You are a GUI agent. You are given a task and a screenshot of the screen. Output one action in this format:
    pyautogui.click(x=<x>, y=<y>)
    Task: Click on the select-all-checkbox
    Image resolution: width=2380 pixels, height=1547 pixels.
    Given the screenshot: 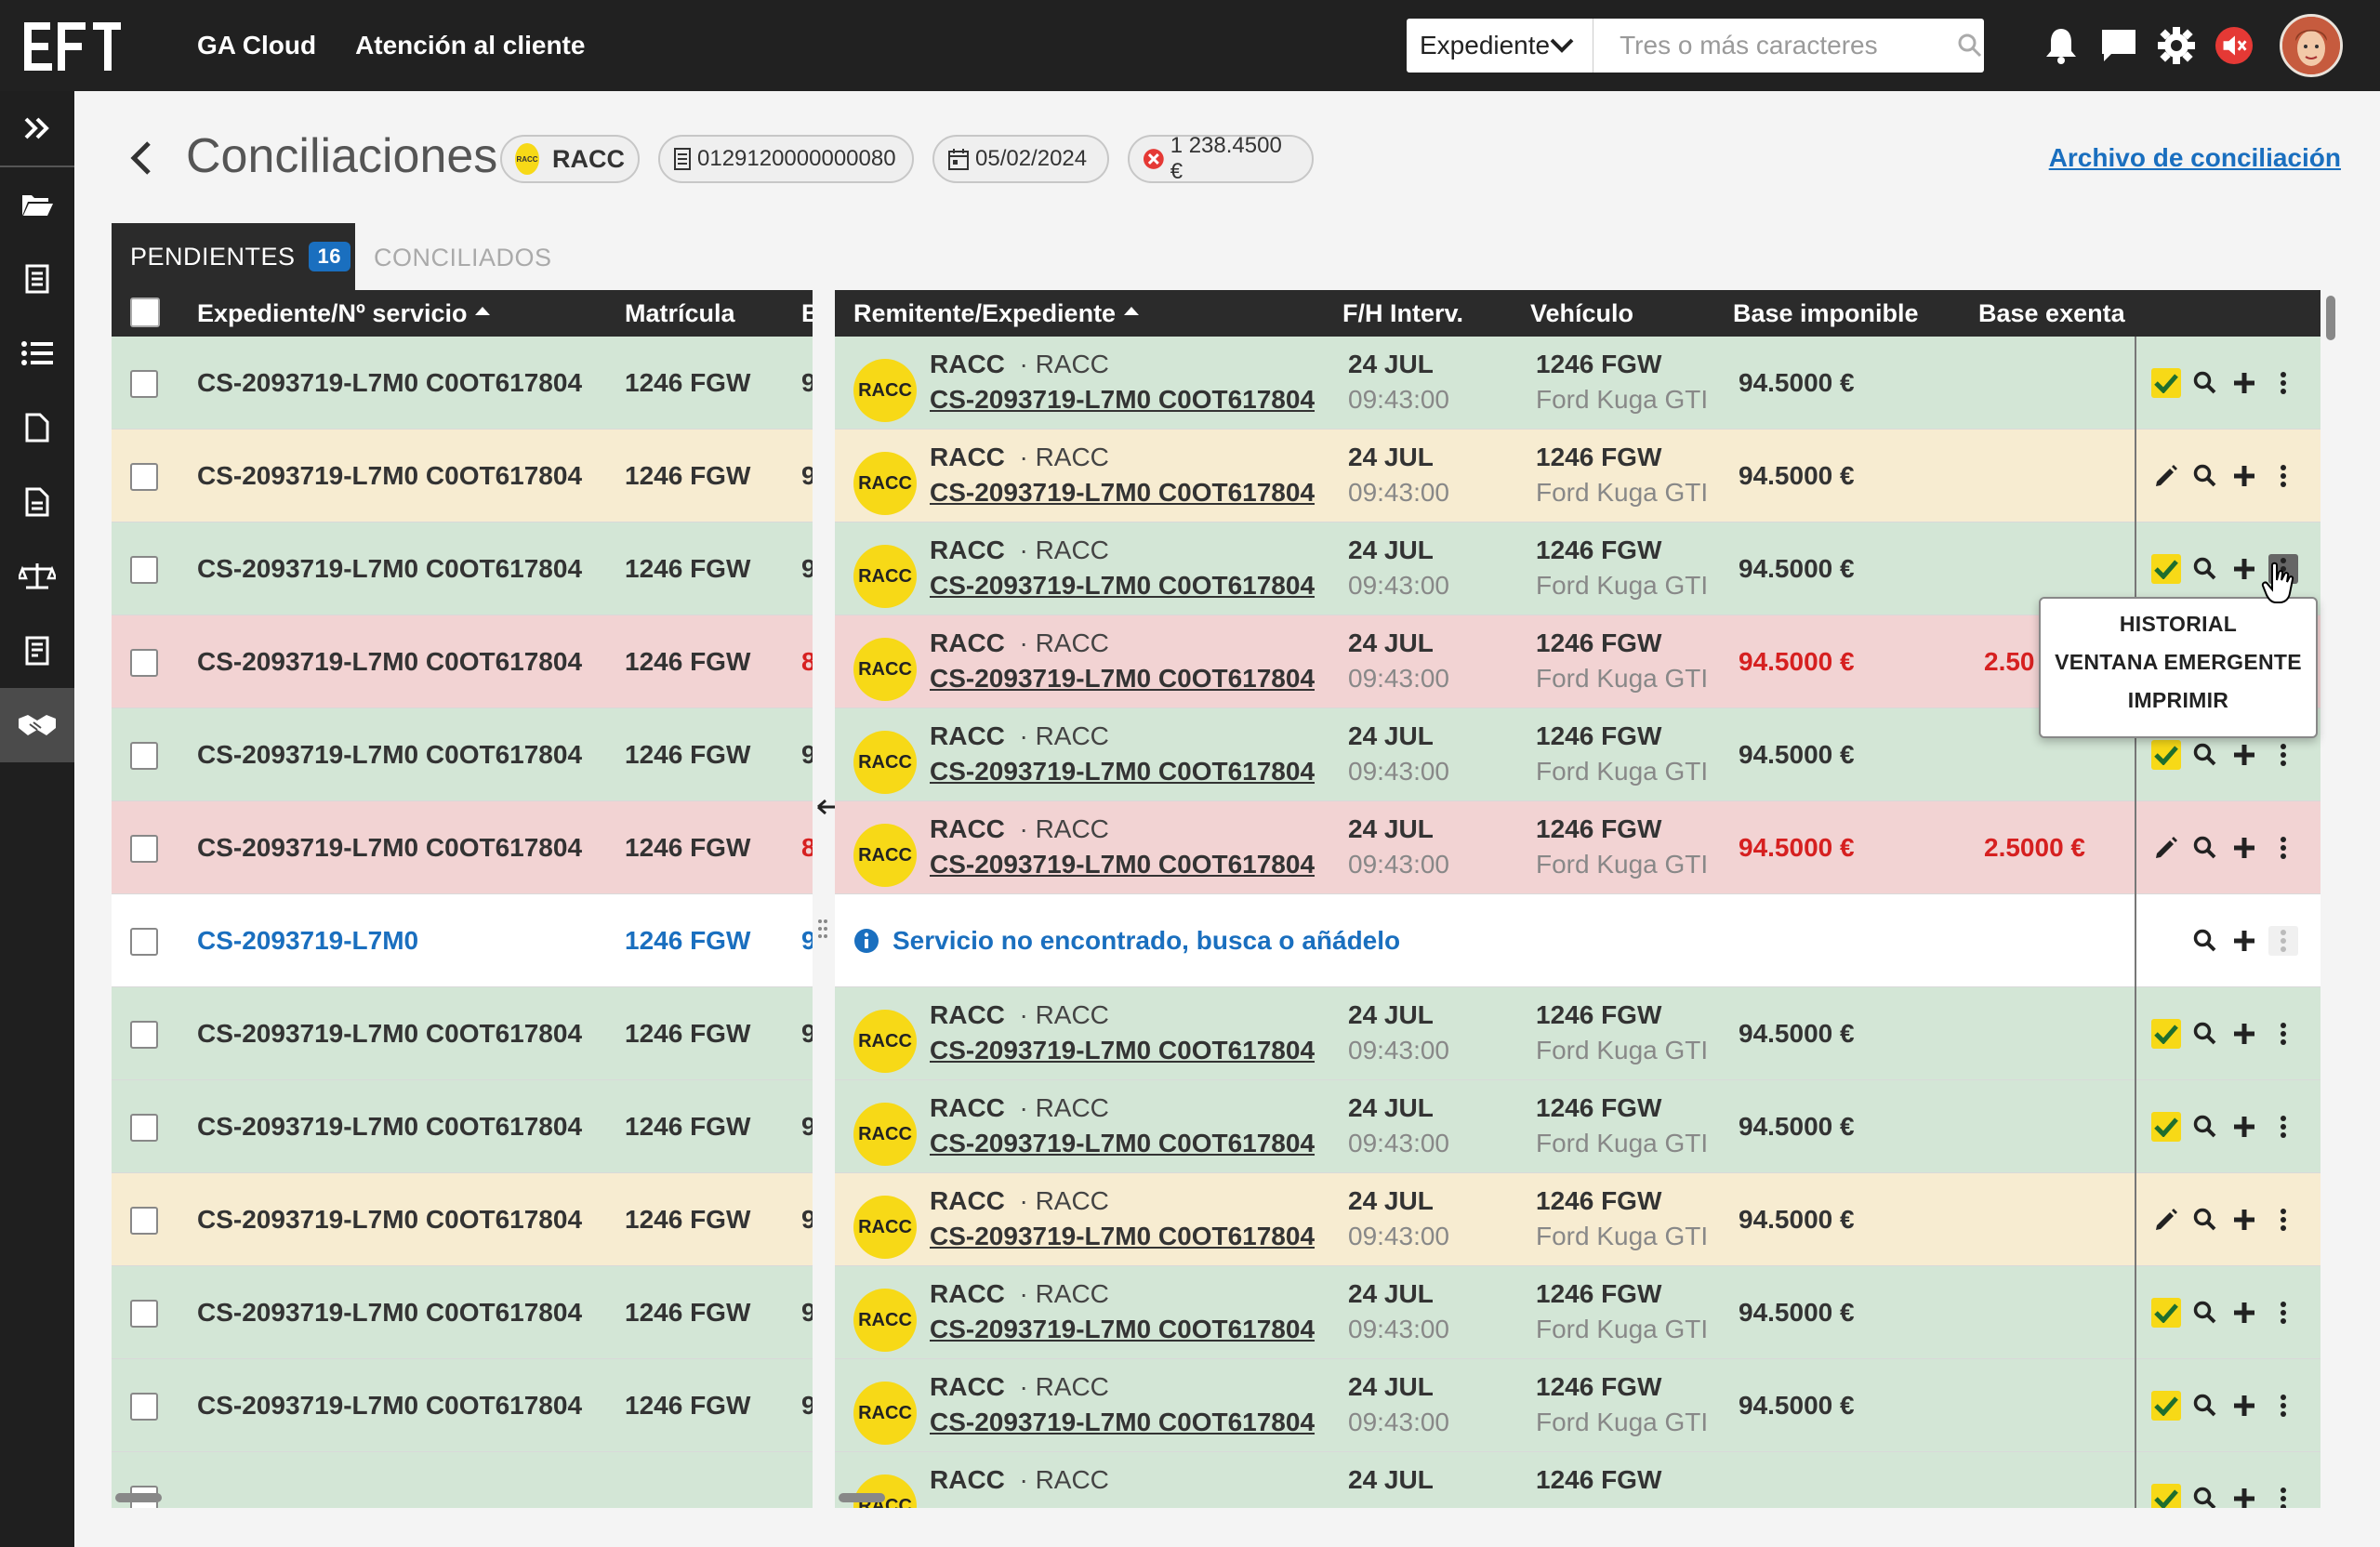 What is the action you would take?
    pyautogui.click(x=145, y=312)
    